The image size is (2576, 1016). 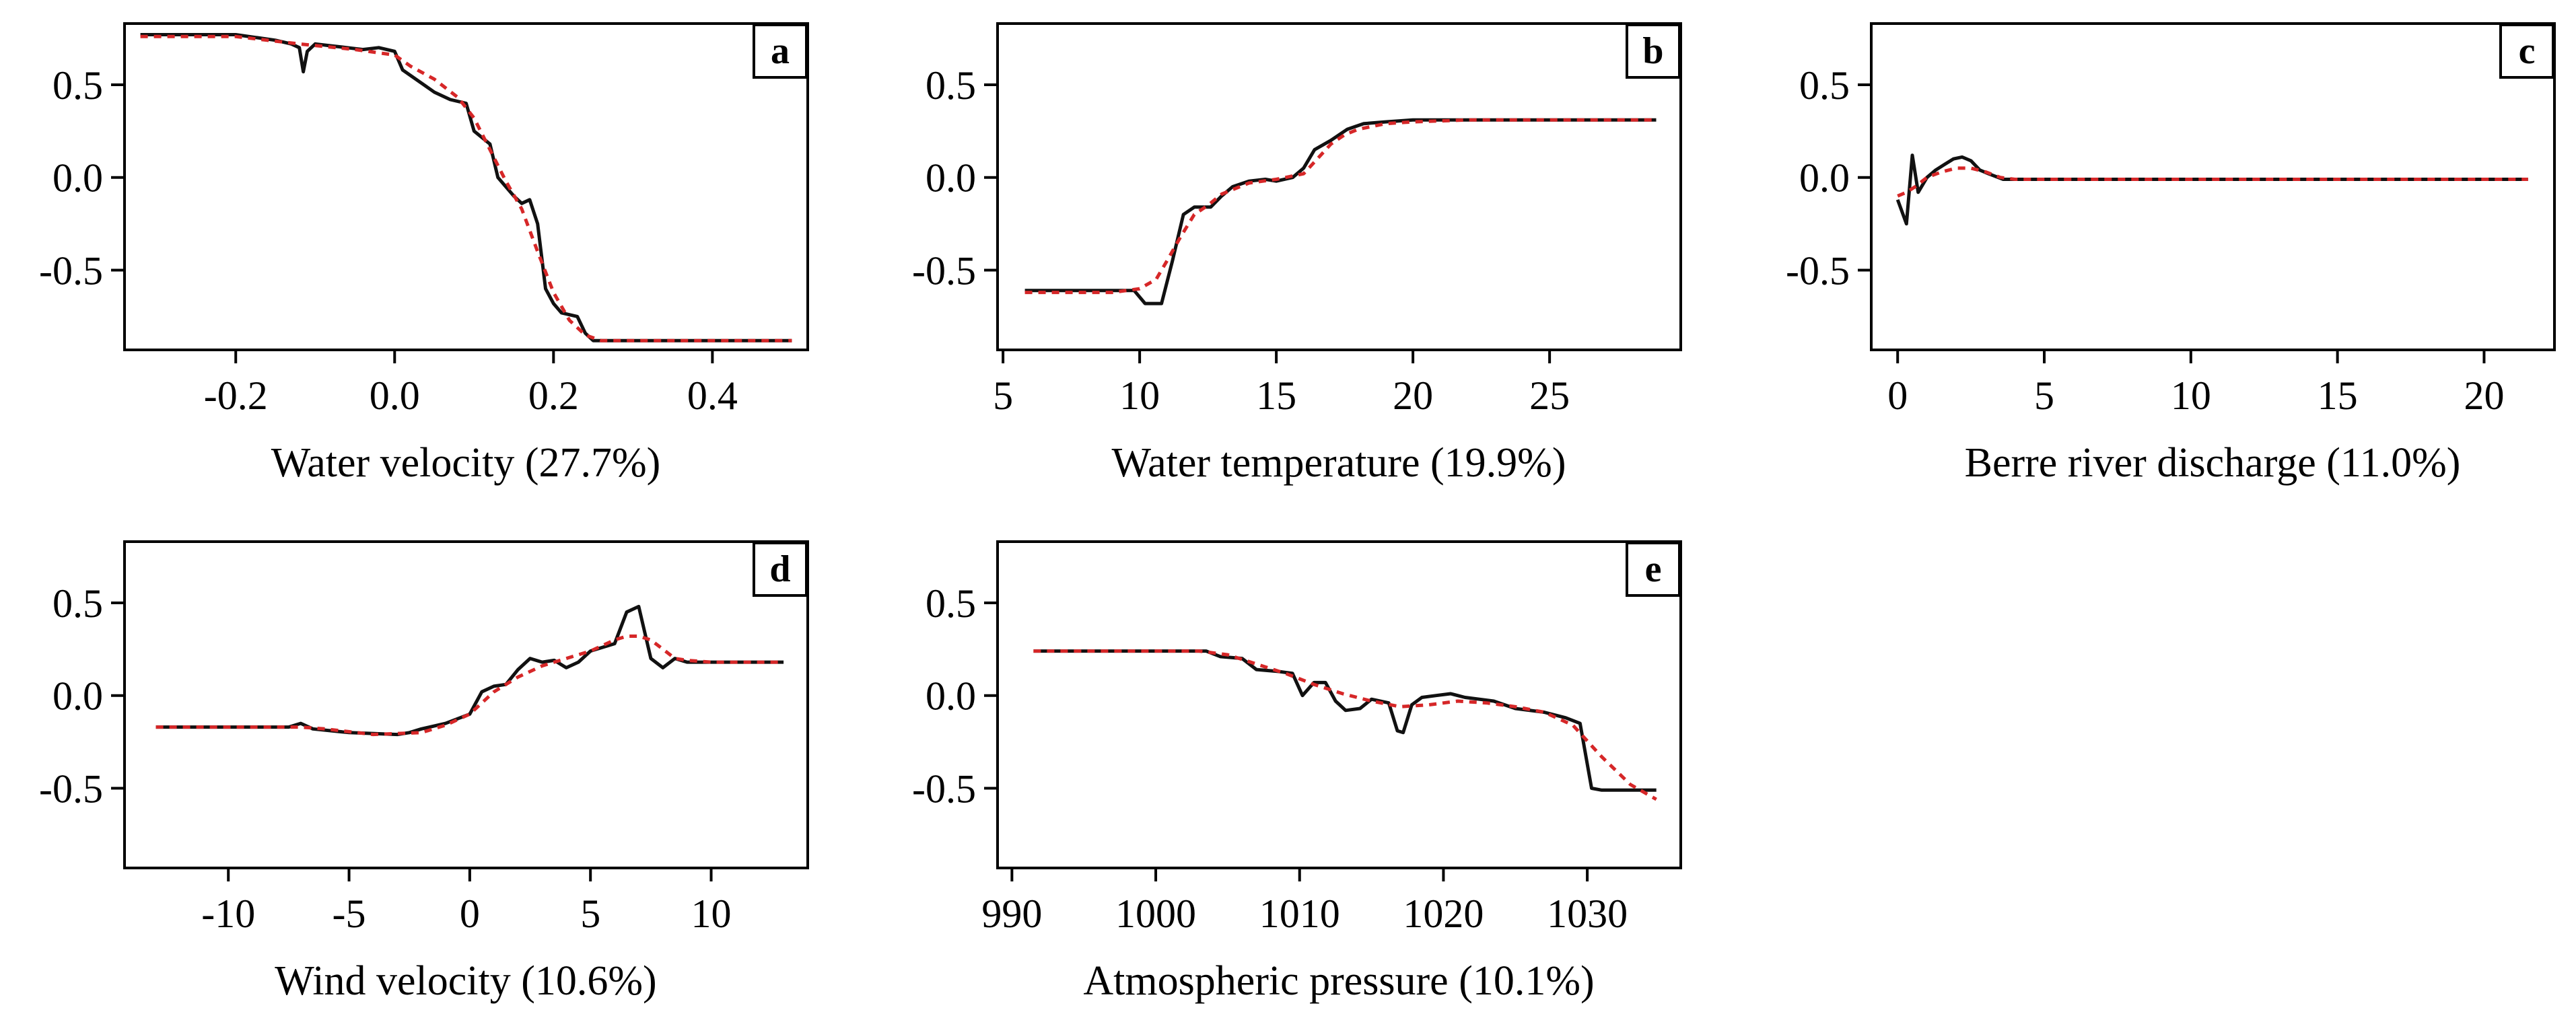 I want to click on panel-a-x-tick-label: 0.2, so click(x=553, y=395).